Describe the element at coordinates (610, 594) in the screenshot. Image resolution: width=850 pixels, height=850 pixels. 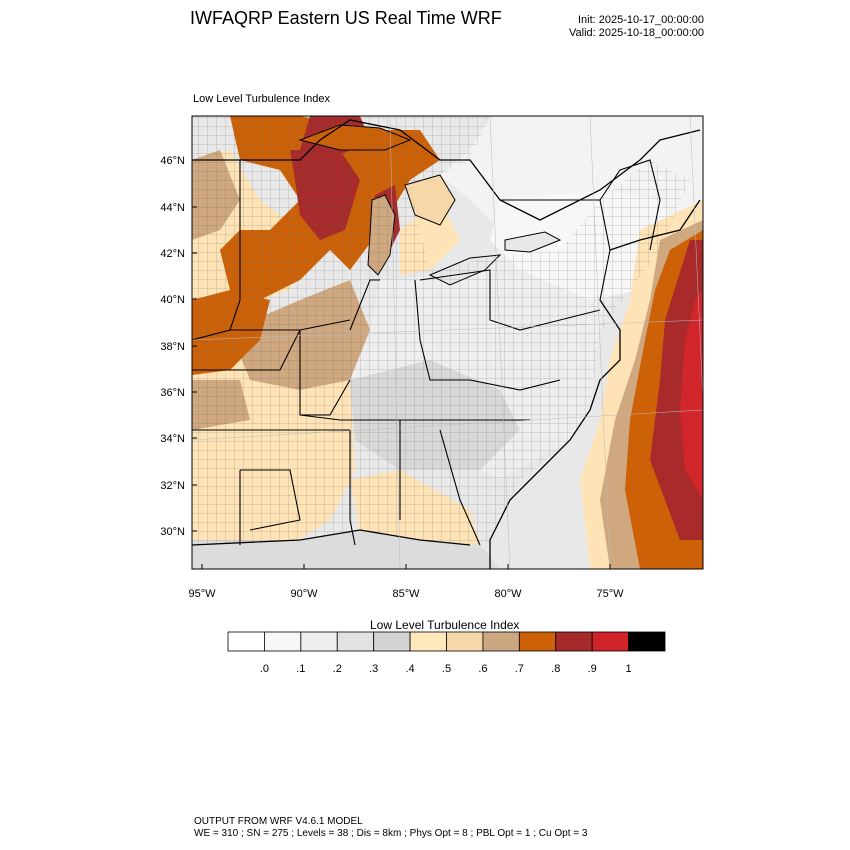
I see `lon-label: 75°W` at that location.